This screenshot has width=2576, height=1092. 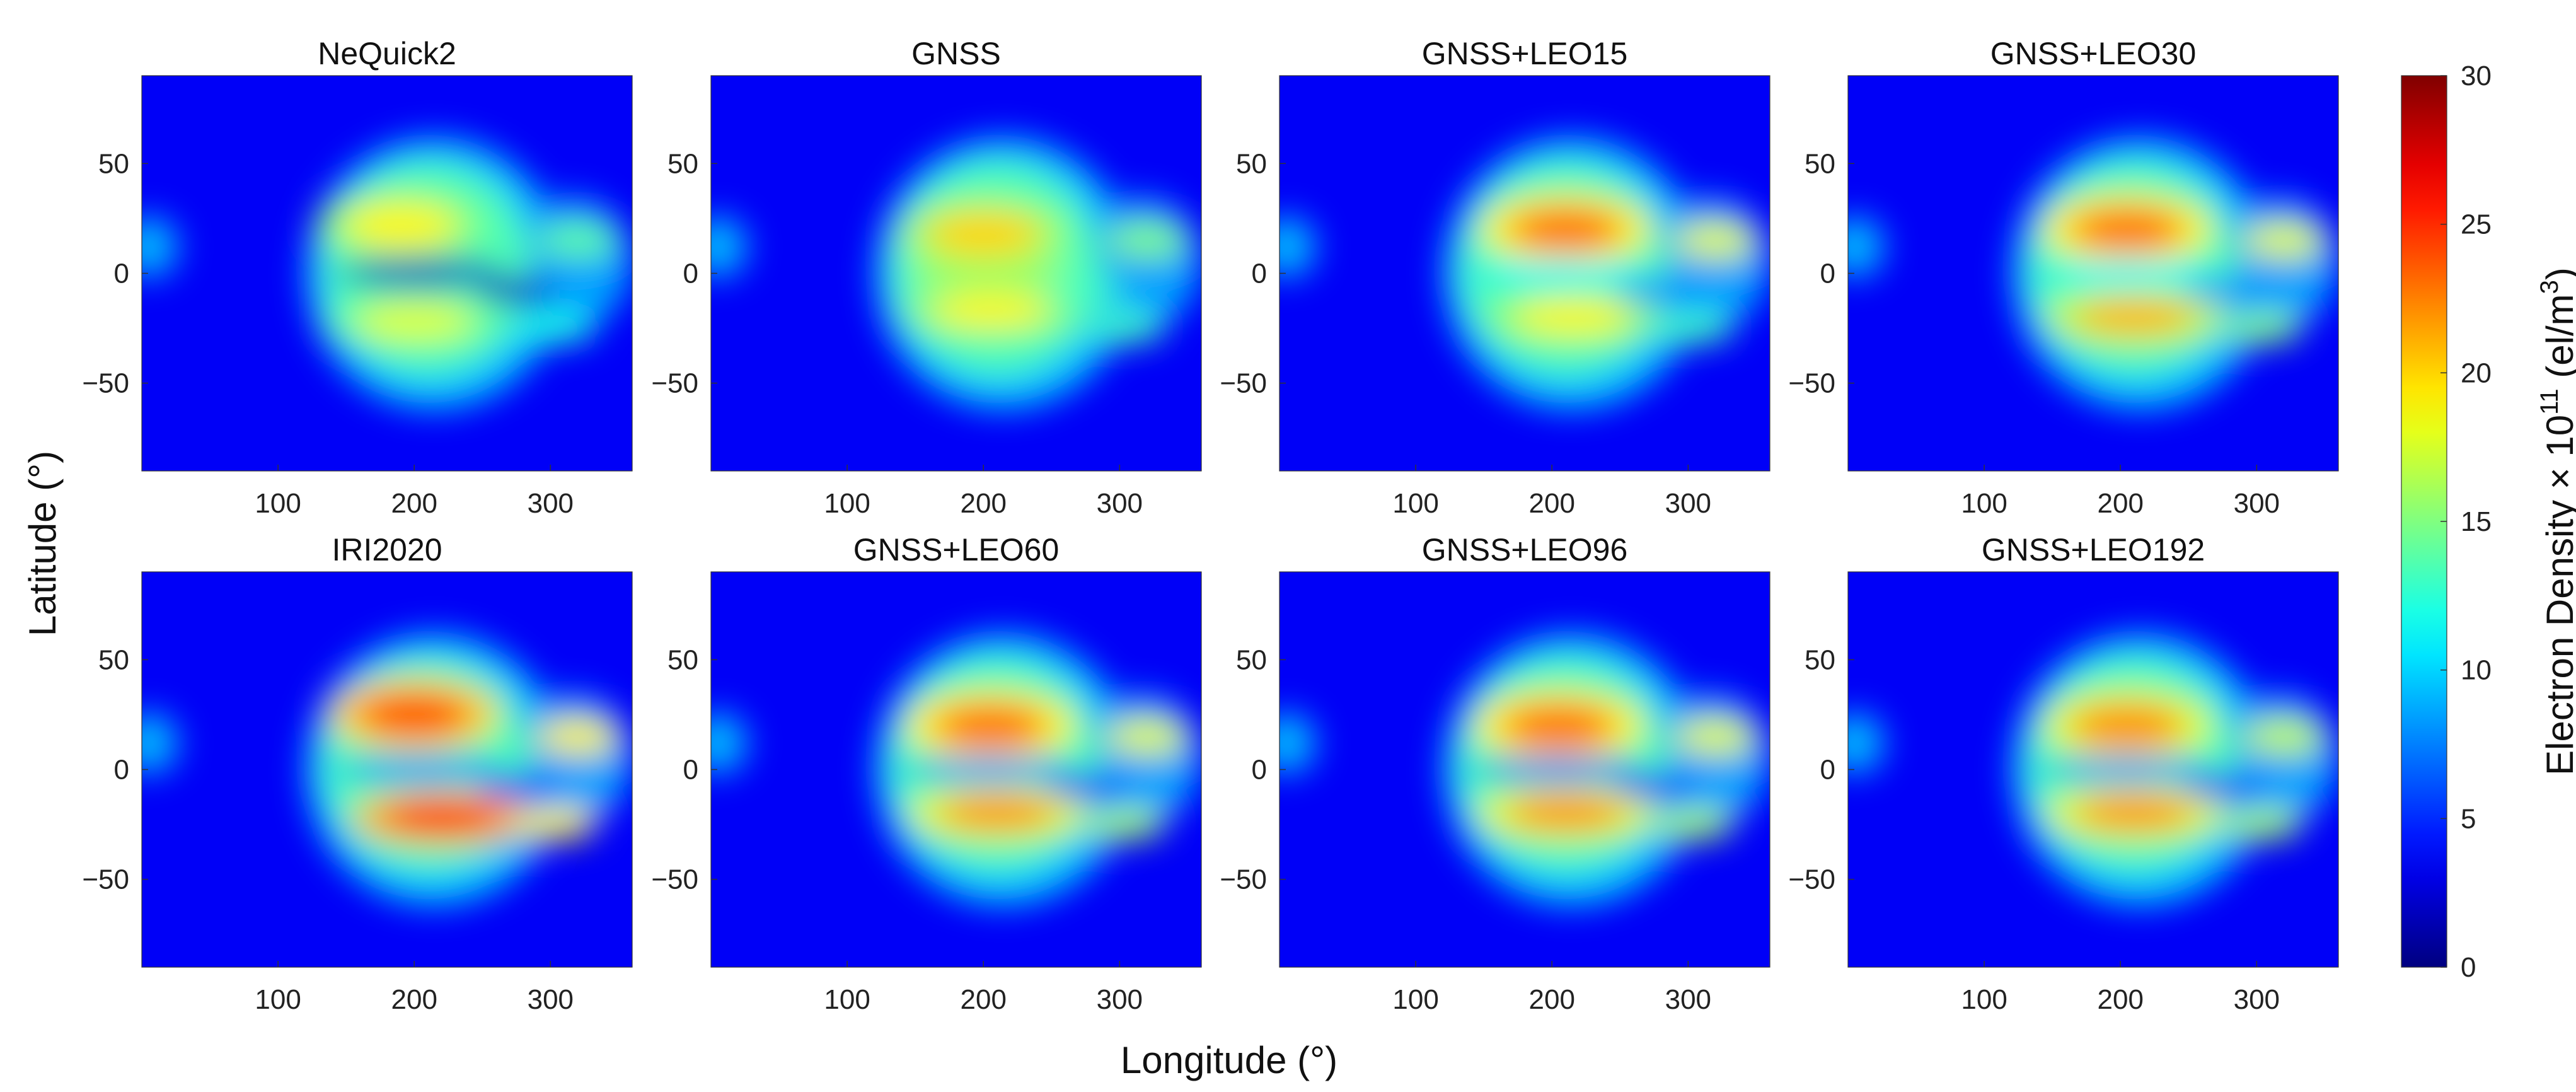 I want to click on colorbar-tick-label: 20, so click(x=2476, y=372).